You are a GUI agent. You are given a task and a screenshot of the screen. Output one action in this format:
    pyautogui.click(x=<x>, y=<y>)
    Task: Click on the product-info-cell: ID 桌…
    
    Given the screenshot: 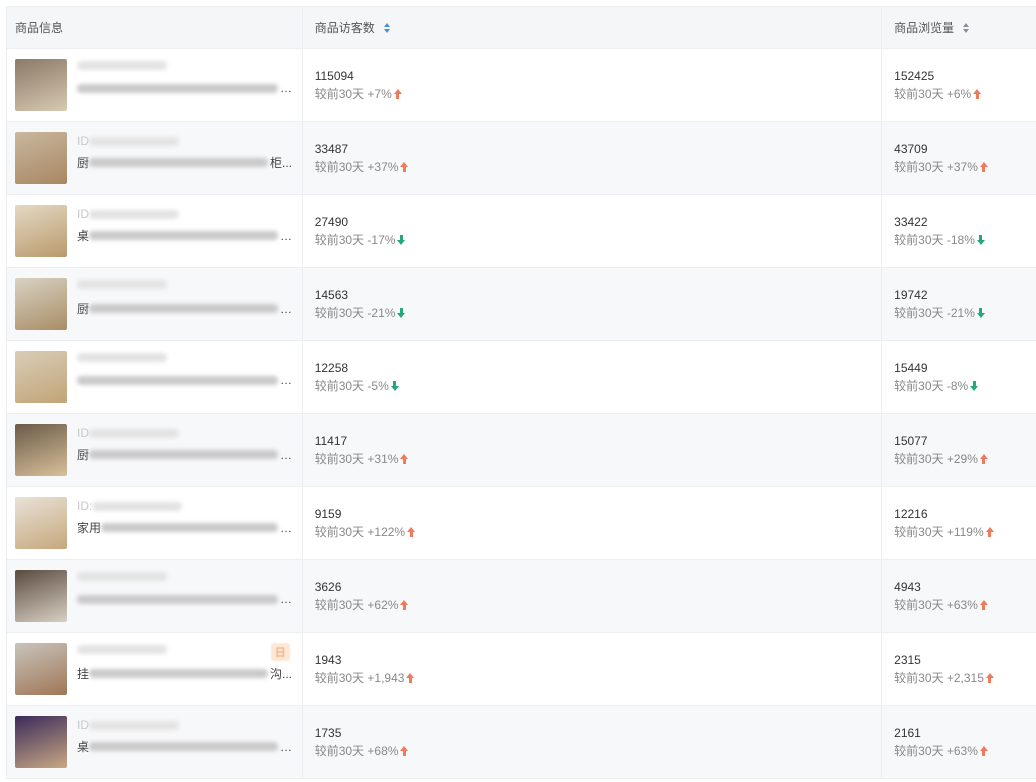 What is the action you would take?
    pyautogui.click(x=155, y=231)
    